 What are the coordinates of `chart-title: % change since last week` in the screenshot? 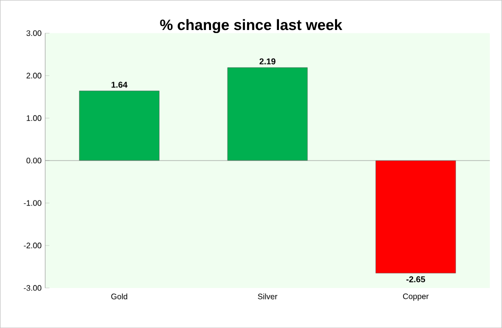 It's located at (251, 26).